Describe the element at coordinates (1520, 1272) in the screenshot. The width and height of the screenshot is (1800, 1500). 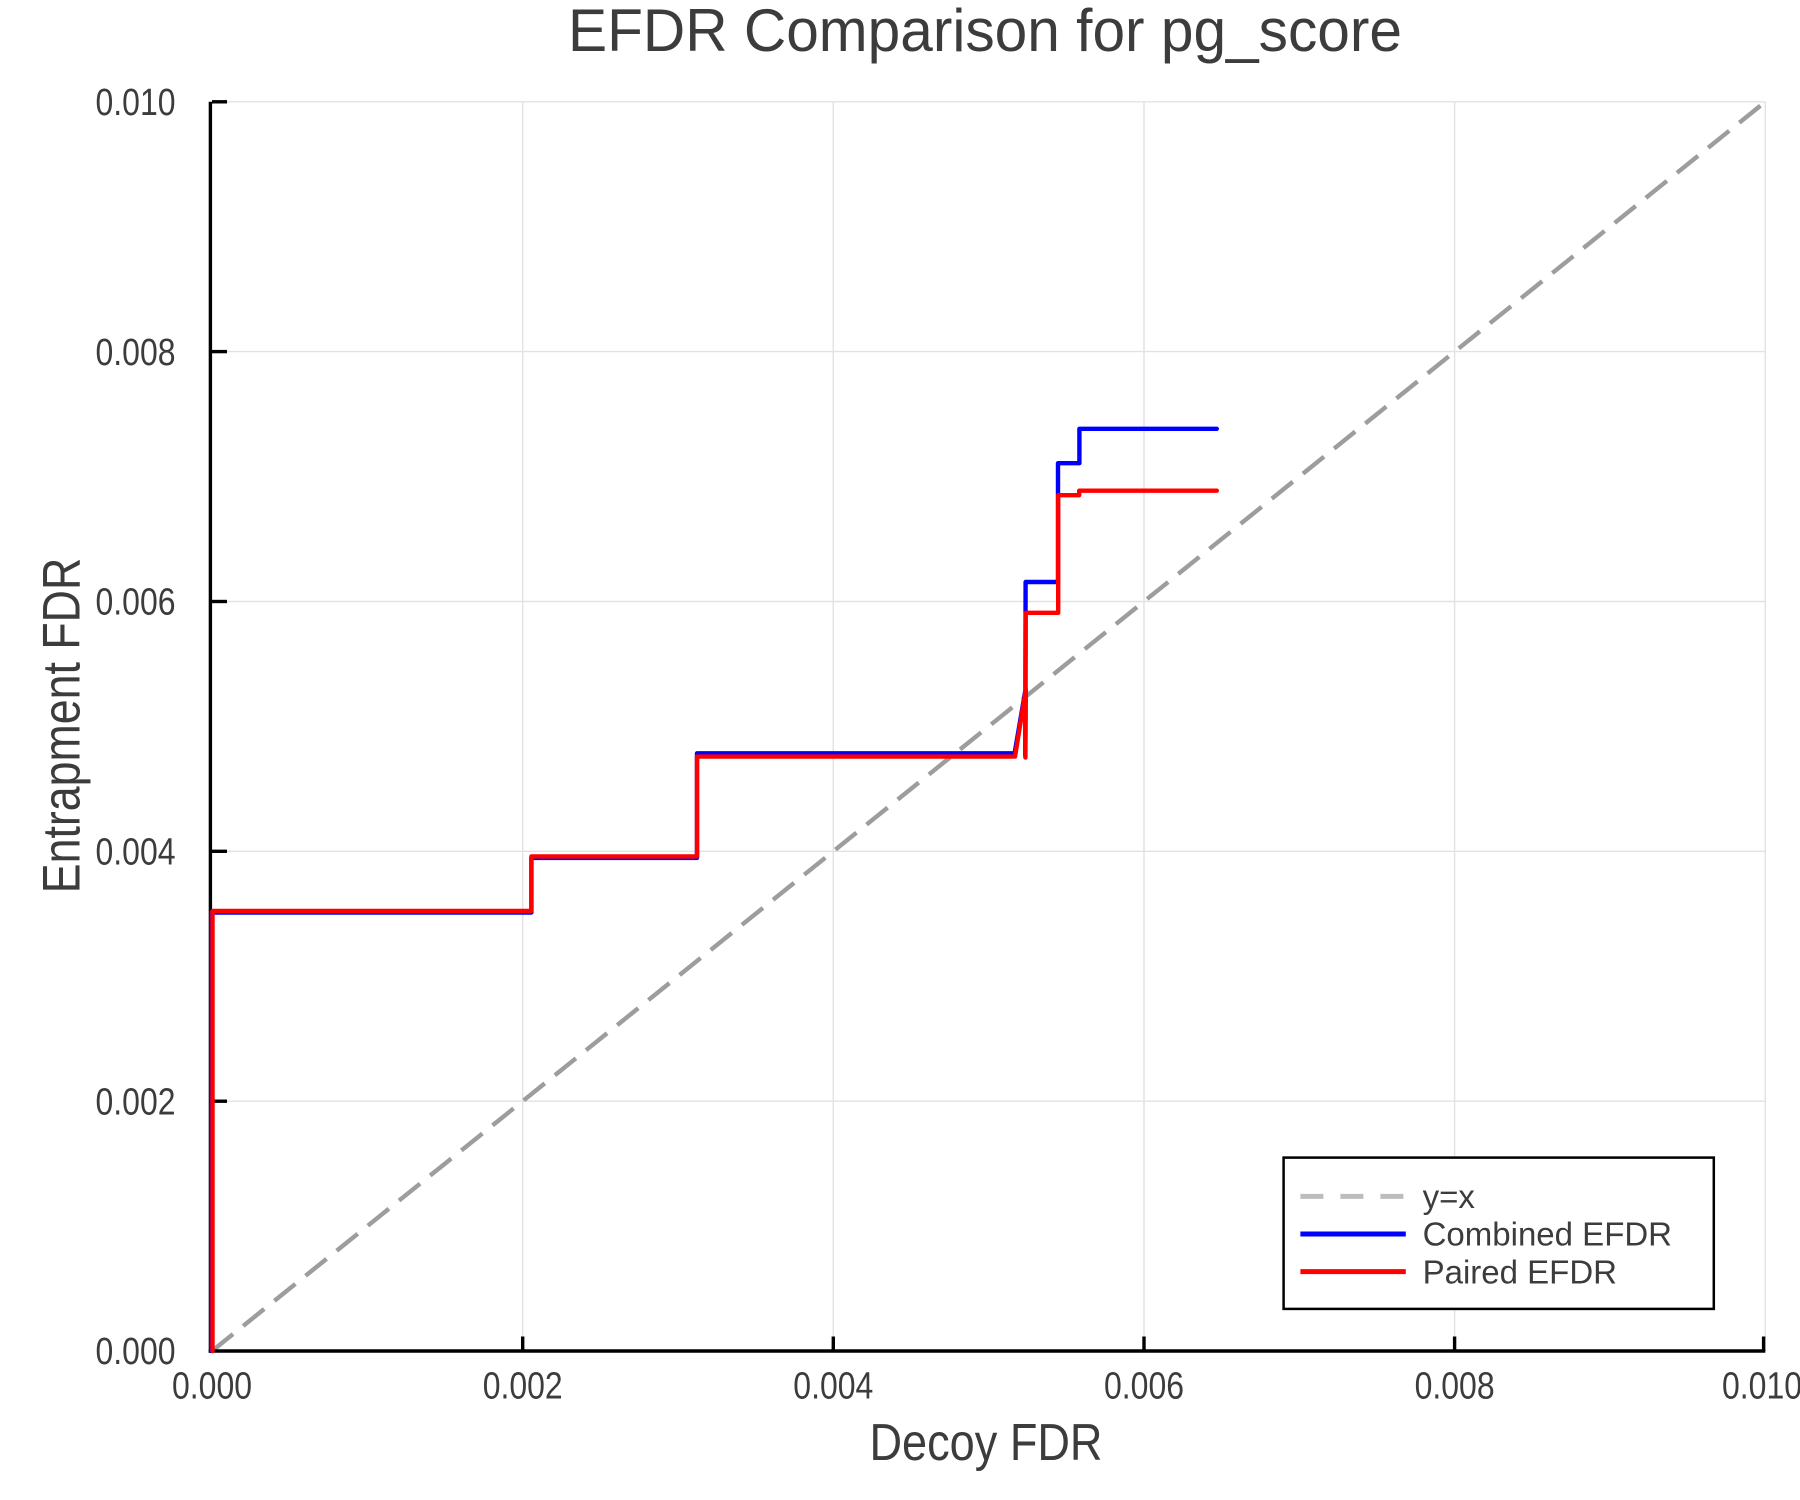
I see `svg-text: Paired EFDR` at that location.